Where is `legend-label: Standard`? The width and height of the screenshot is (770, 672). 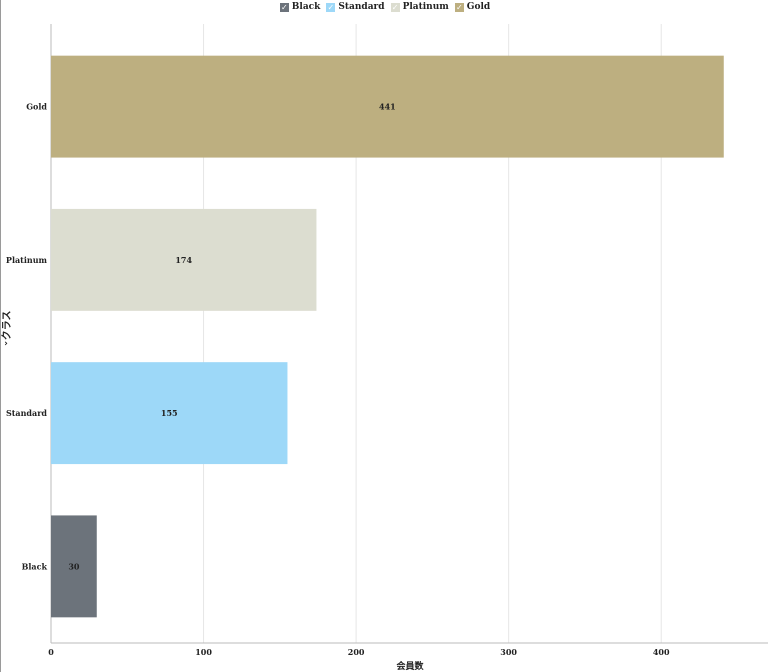
legend-label: Standard is located at coordinates (361, 7).